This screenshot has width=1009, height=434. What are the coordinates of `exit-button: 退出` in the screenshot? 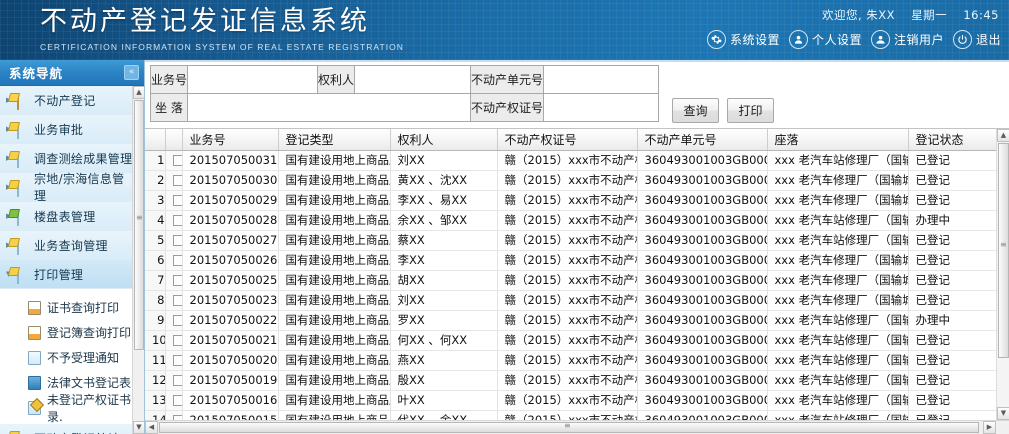 It's located at (976, 39).